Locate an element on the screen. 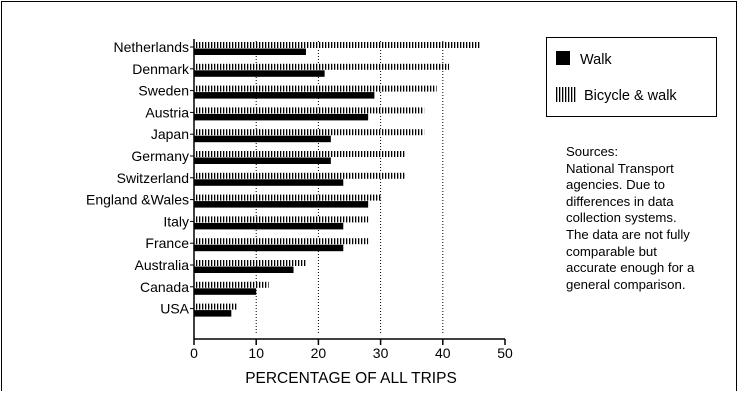 The height and width of the screenshot is (396, 738). category-label-denmark: Denmark is located at coordinates (161, 69).